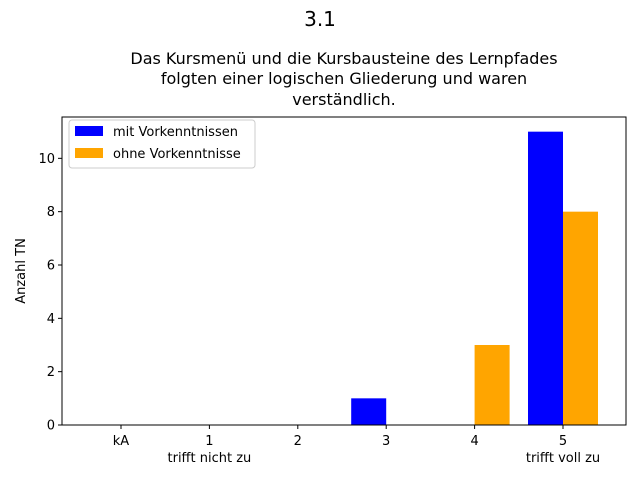  What do you see at coordinates (175, 132) in the screenshot?
I see `legend-label-mit: mit Vorkenntnissen` at bounding box center [175, 132].